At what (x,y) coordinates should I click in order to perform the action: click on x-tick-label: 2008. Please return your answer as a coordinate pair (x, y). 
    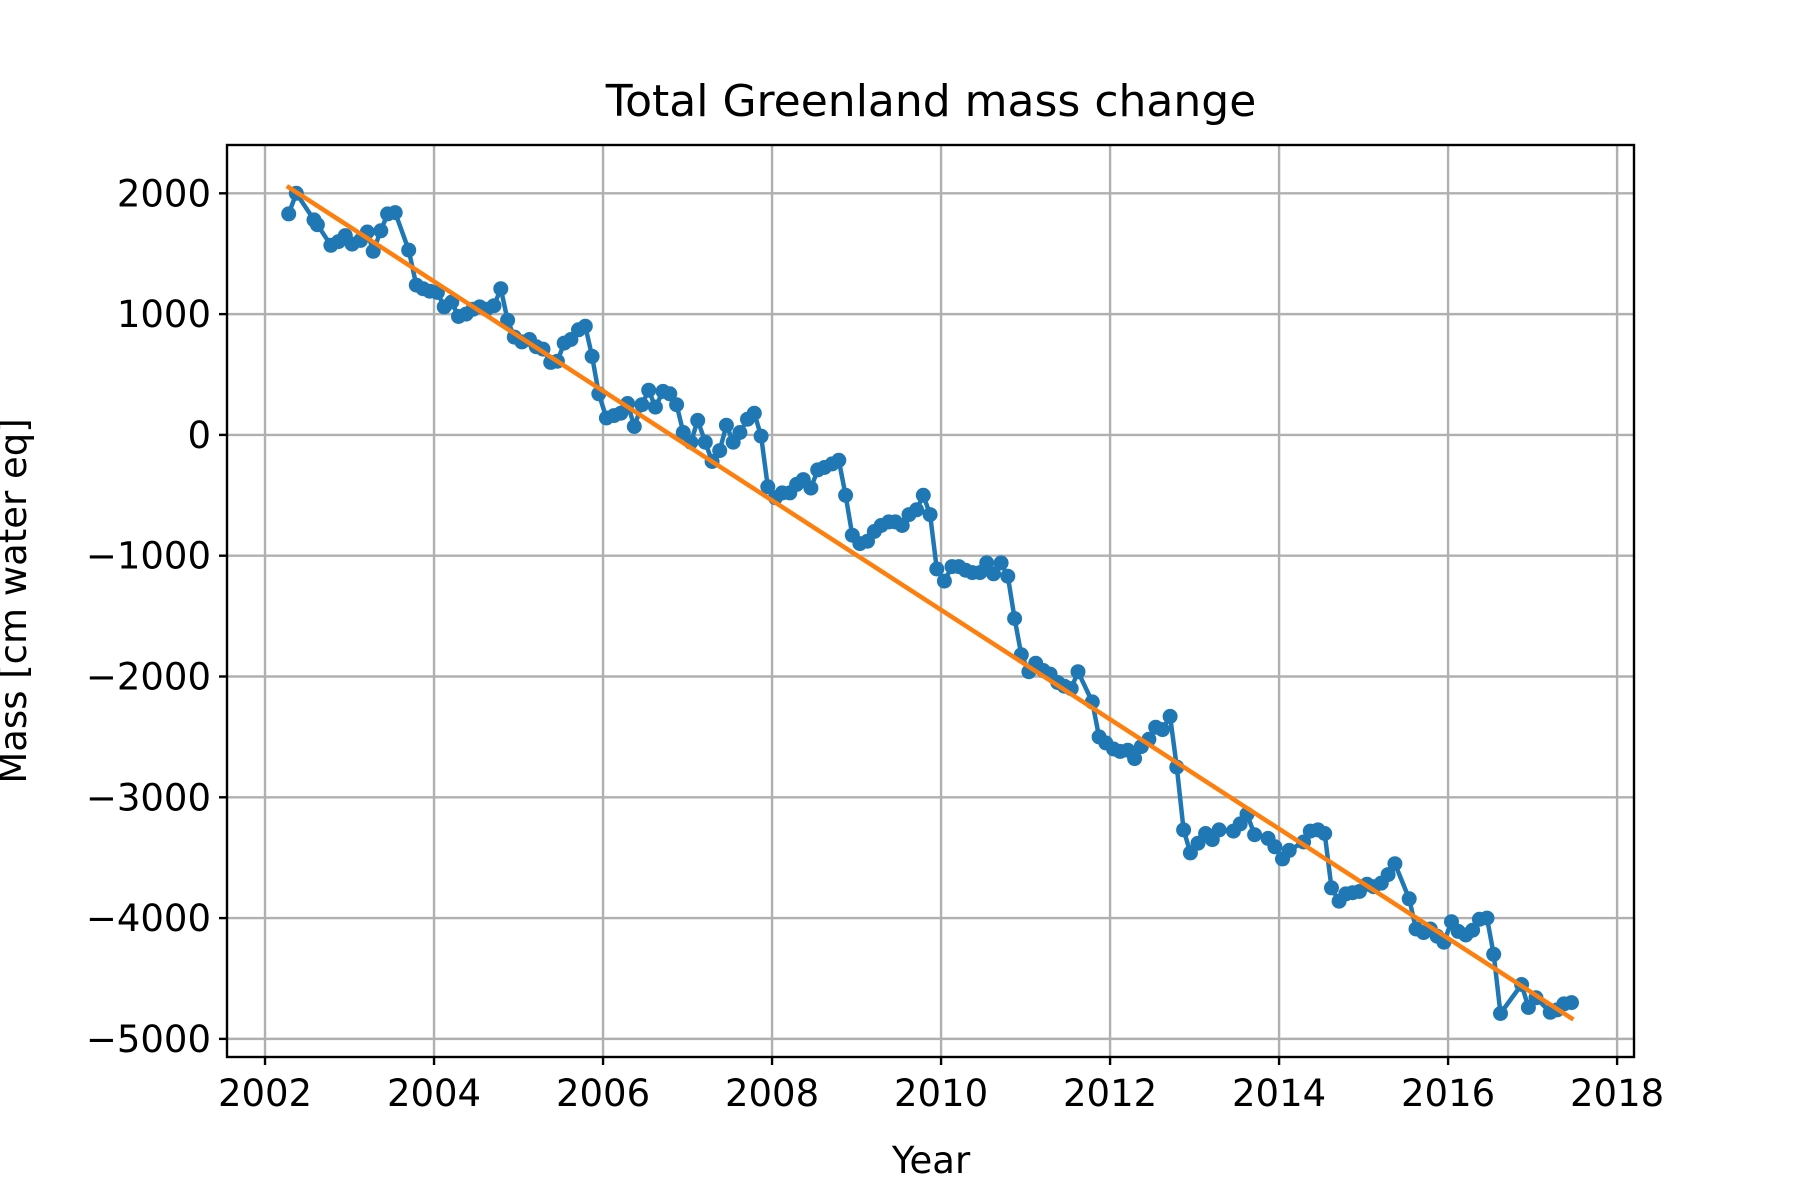
    Looking at the image, I should click on (772, 1093).